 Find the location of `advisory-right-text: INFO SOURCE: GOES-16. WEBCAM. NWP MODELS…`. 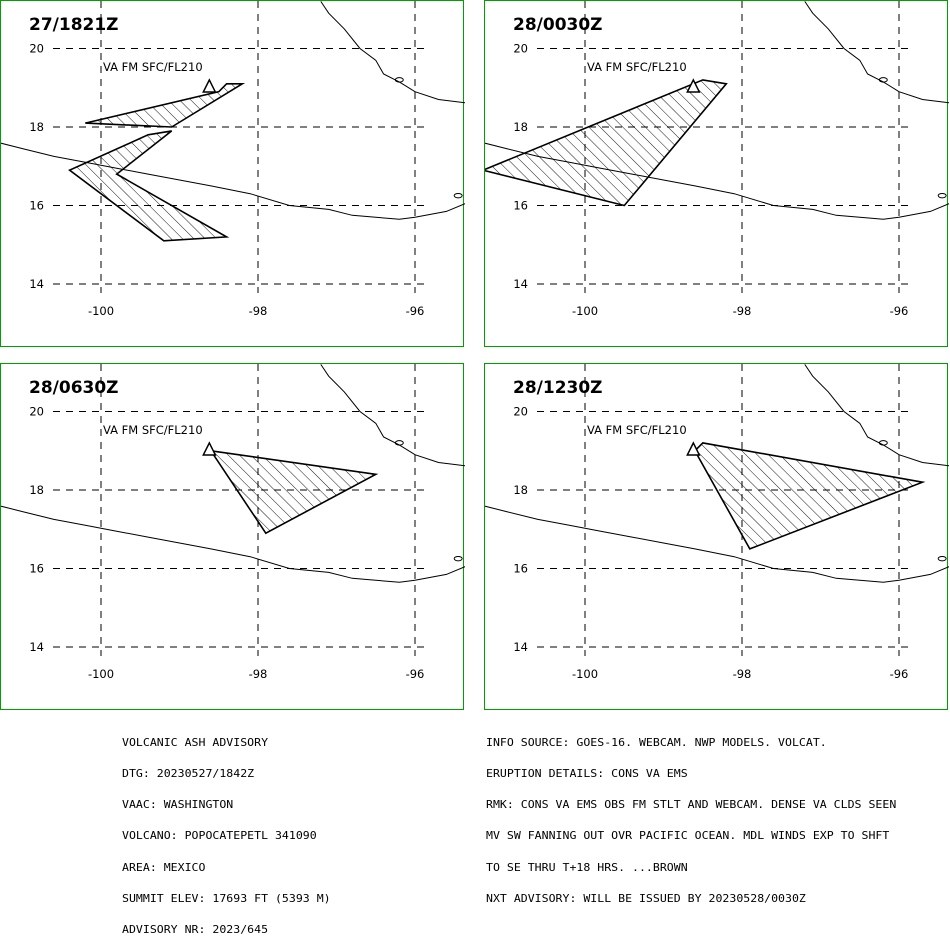

advisory-right-text: INFO SOURCE: GOES-16. WEBCAM. NWP MODELS… is located at coordinates (691, 816).